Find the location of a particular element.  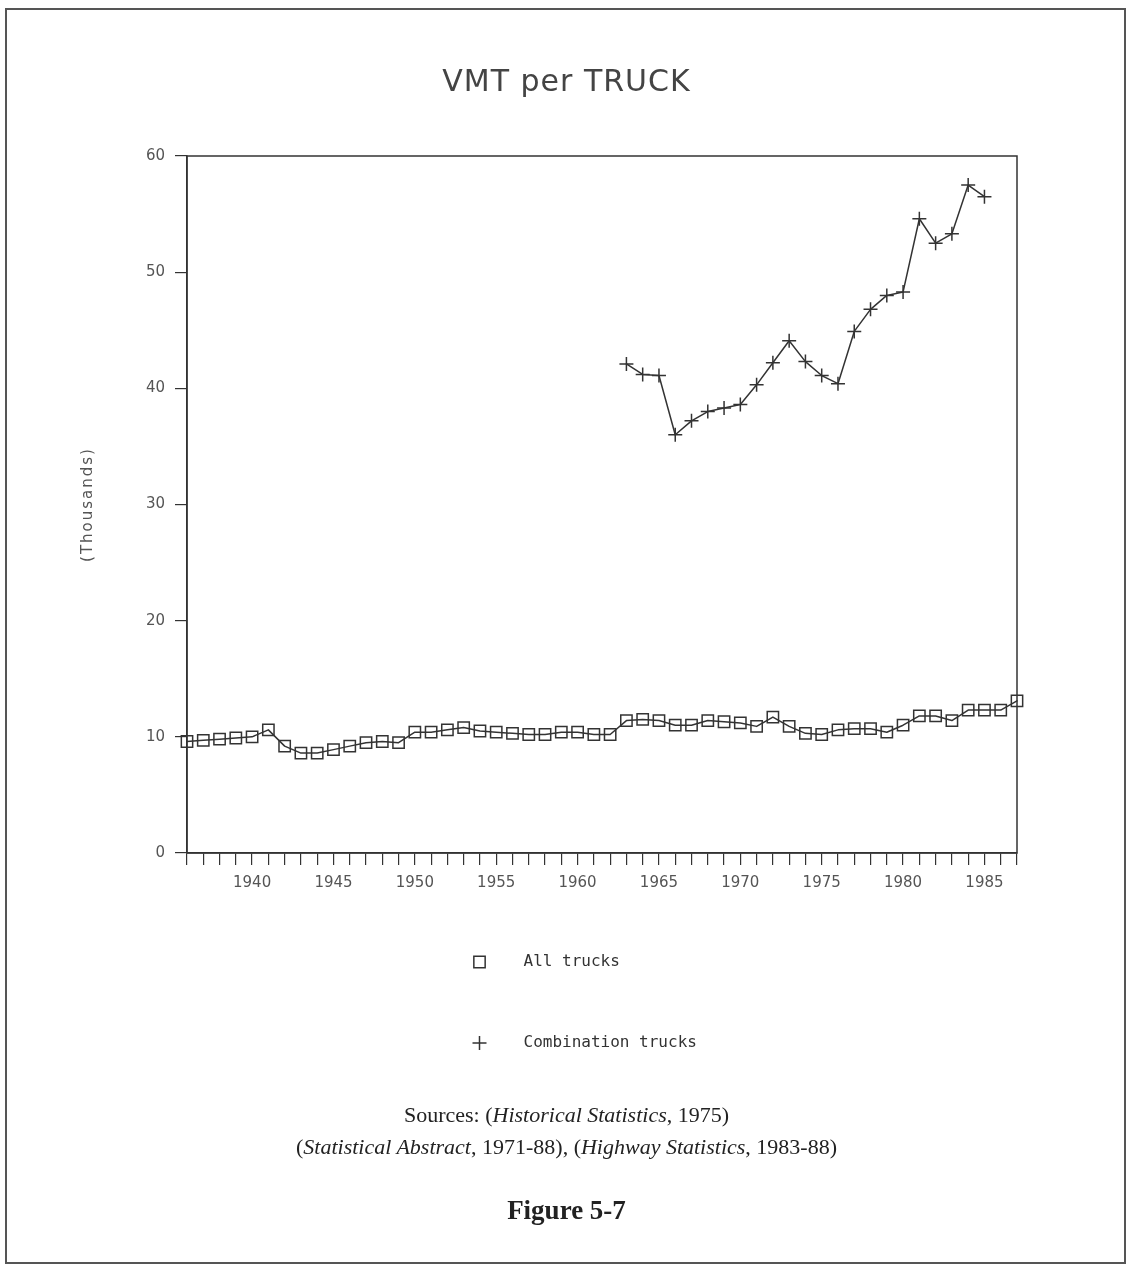

x-tick-label: 1975 is located at coordinates (821, 881).